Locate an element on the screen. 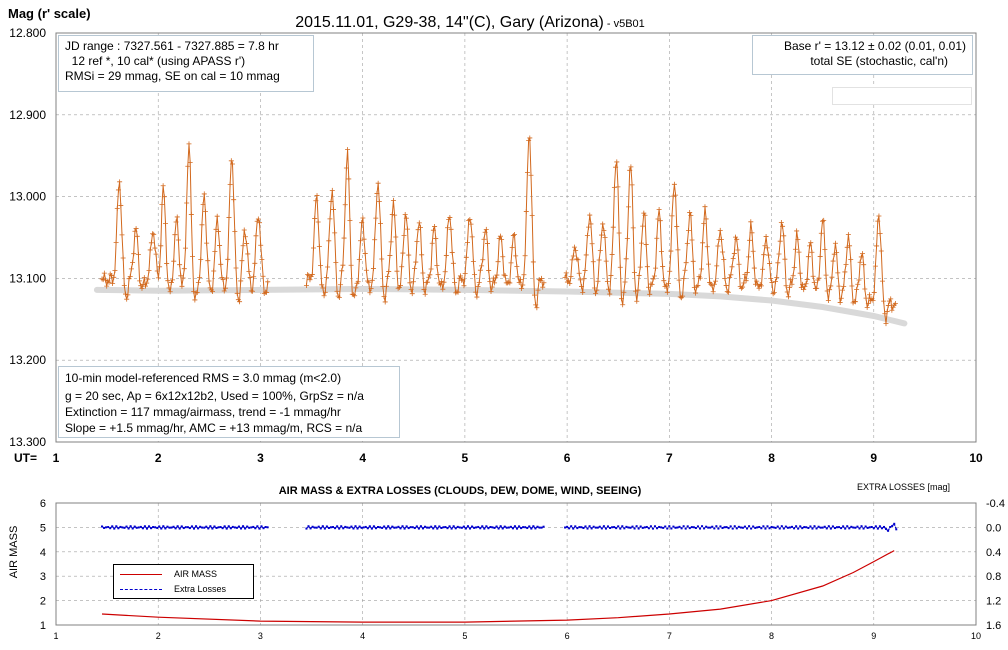  bottom-y2-tick-label: 0.0 is located at coordinates (993, 528).